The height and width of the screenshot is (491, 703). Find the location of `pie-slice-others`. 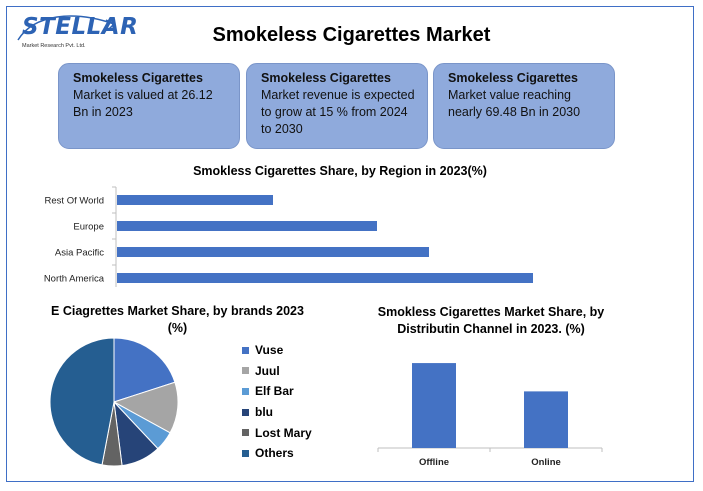

pie-slice-others is located at coordinates (82, 401).